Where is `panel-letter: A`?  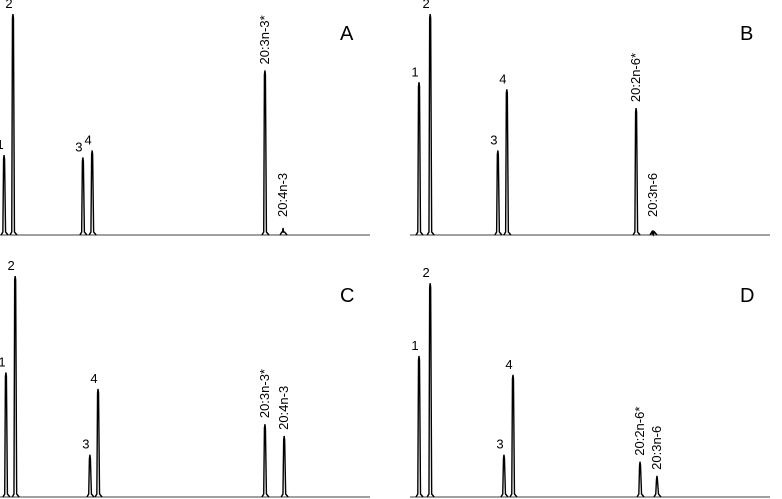
panel-letter: A is located at coordinates (347, 34).